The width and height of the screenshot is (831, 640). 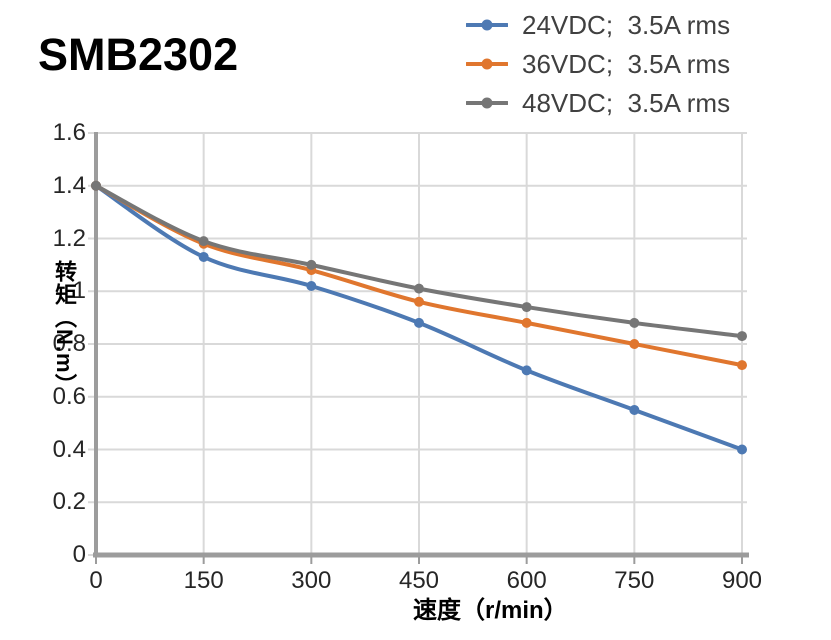 I want to click on y-tick-label: 0.4, so click(x=69, y=449).